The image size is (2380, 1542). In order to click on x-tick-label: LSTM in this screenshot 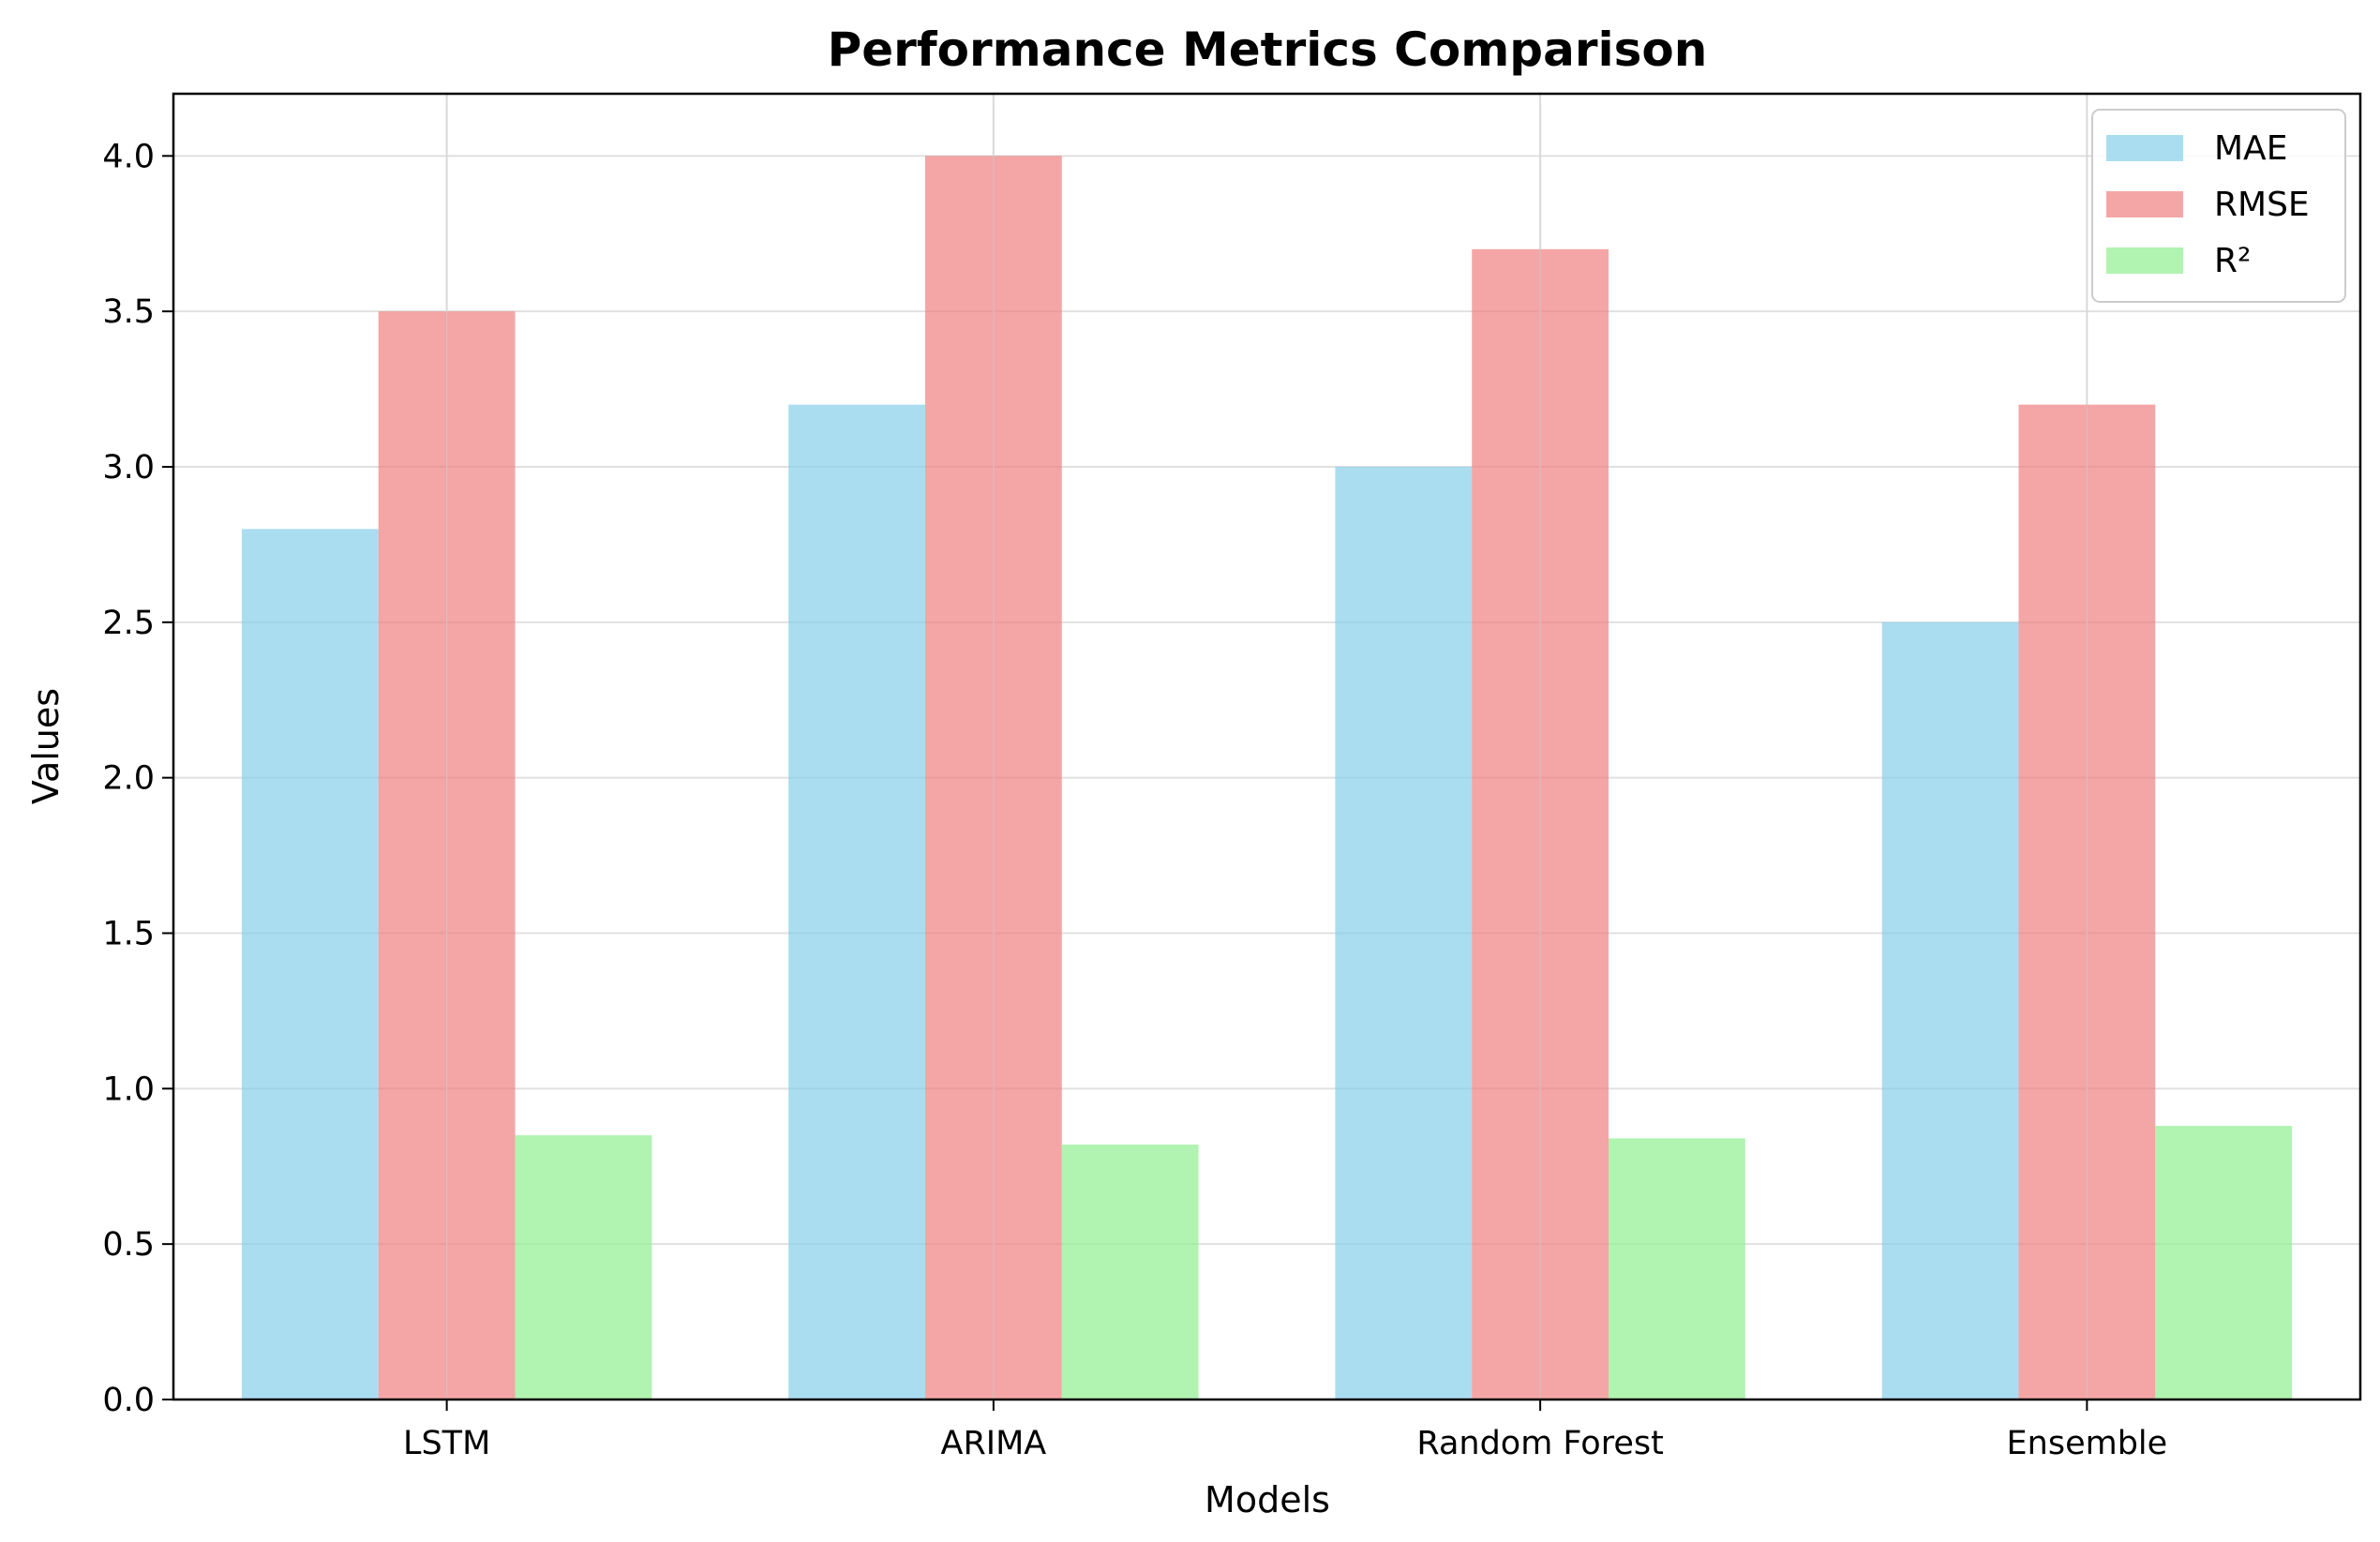, I will do `click(446, 1444)`.